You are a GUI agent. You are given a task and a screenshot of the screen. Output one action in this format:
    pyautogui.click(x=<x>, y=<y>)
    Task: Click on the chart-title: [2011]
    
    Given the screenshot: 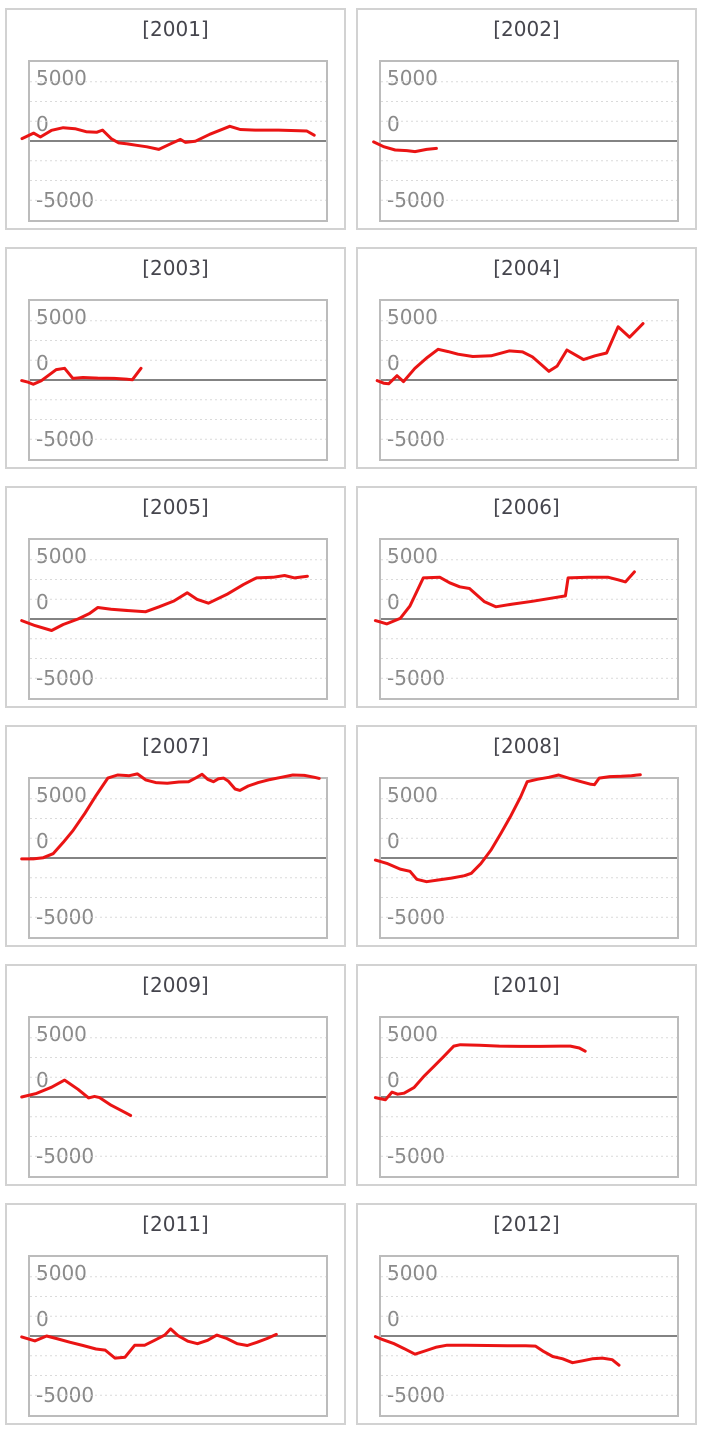 What is the action you would take?
    pyautogui.click(x=175, y=1224)
    